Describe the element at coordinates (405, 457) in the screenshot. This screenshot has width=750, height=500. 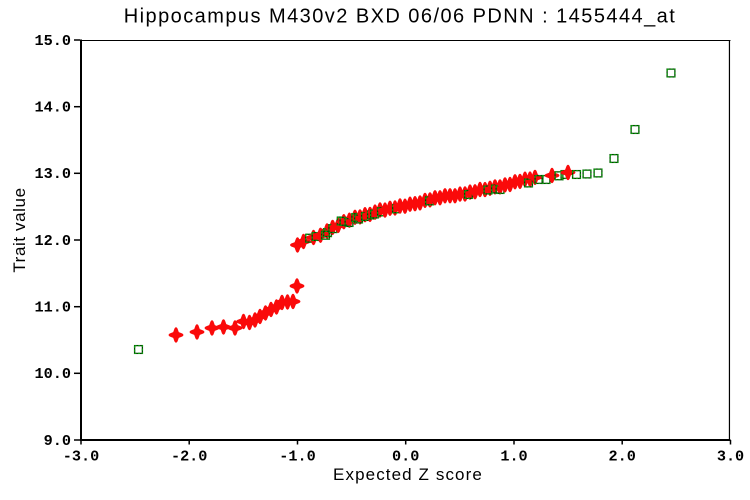
I see `svg-text: 0.0` at that location.